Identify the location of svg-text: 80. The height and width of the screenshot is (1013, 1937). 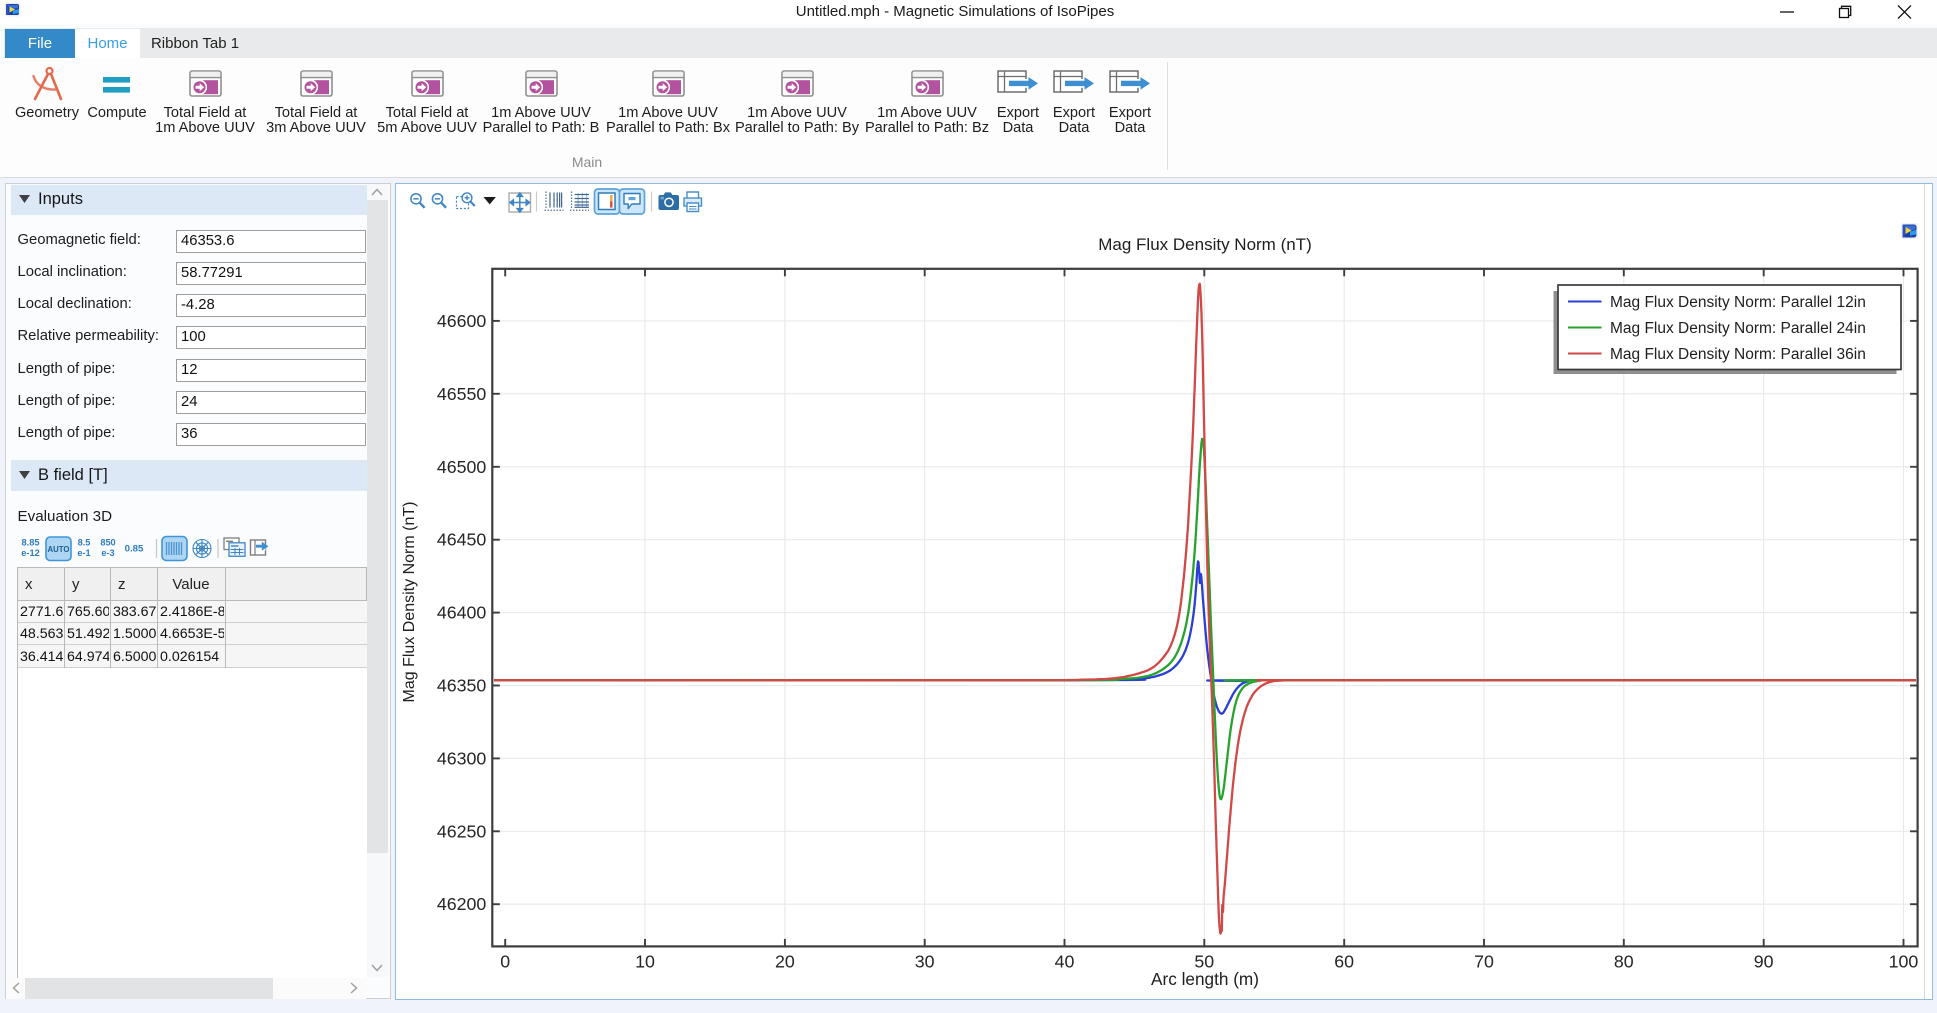
(1624, 961).